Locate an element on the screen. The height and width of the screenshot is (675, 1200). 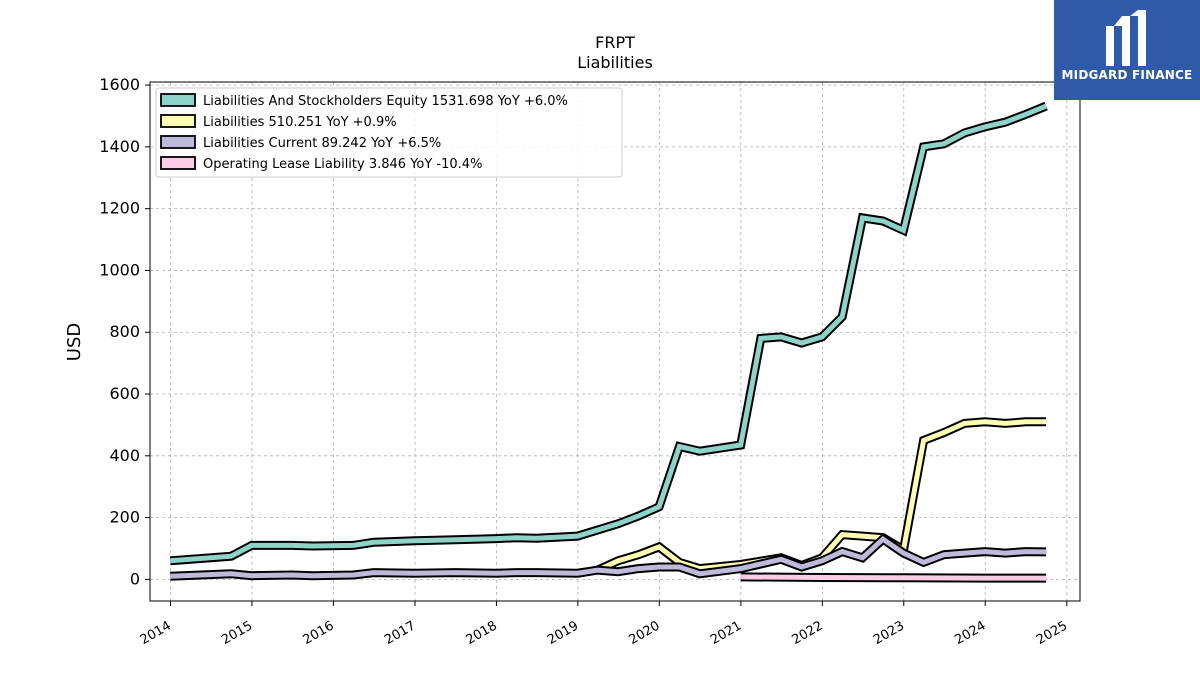
legend-entry: Liabilities Current 89.242 YoY +6.5% is located at coordinates (322, 143).